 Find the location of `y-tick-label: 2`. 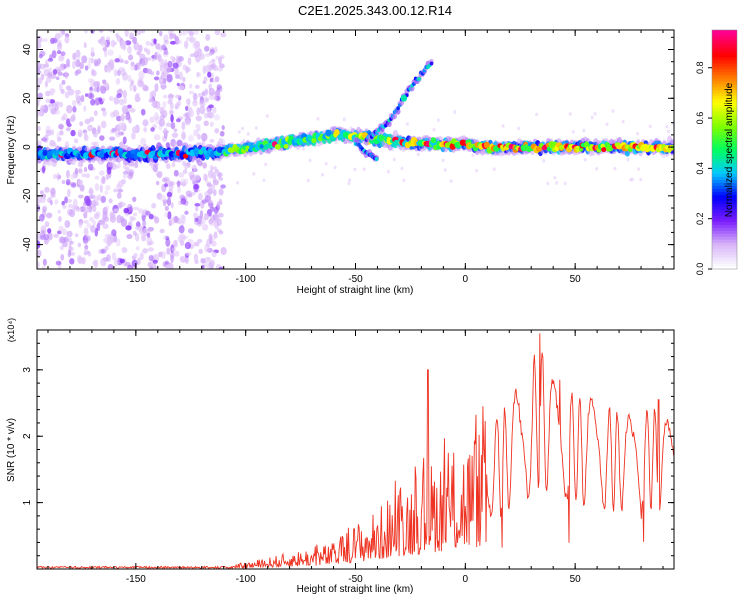

y-tick-label: 2 is located at coordinates (27, 436).